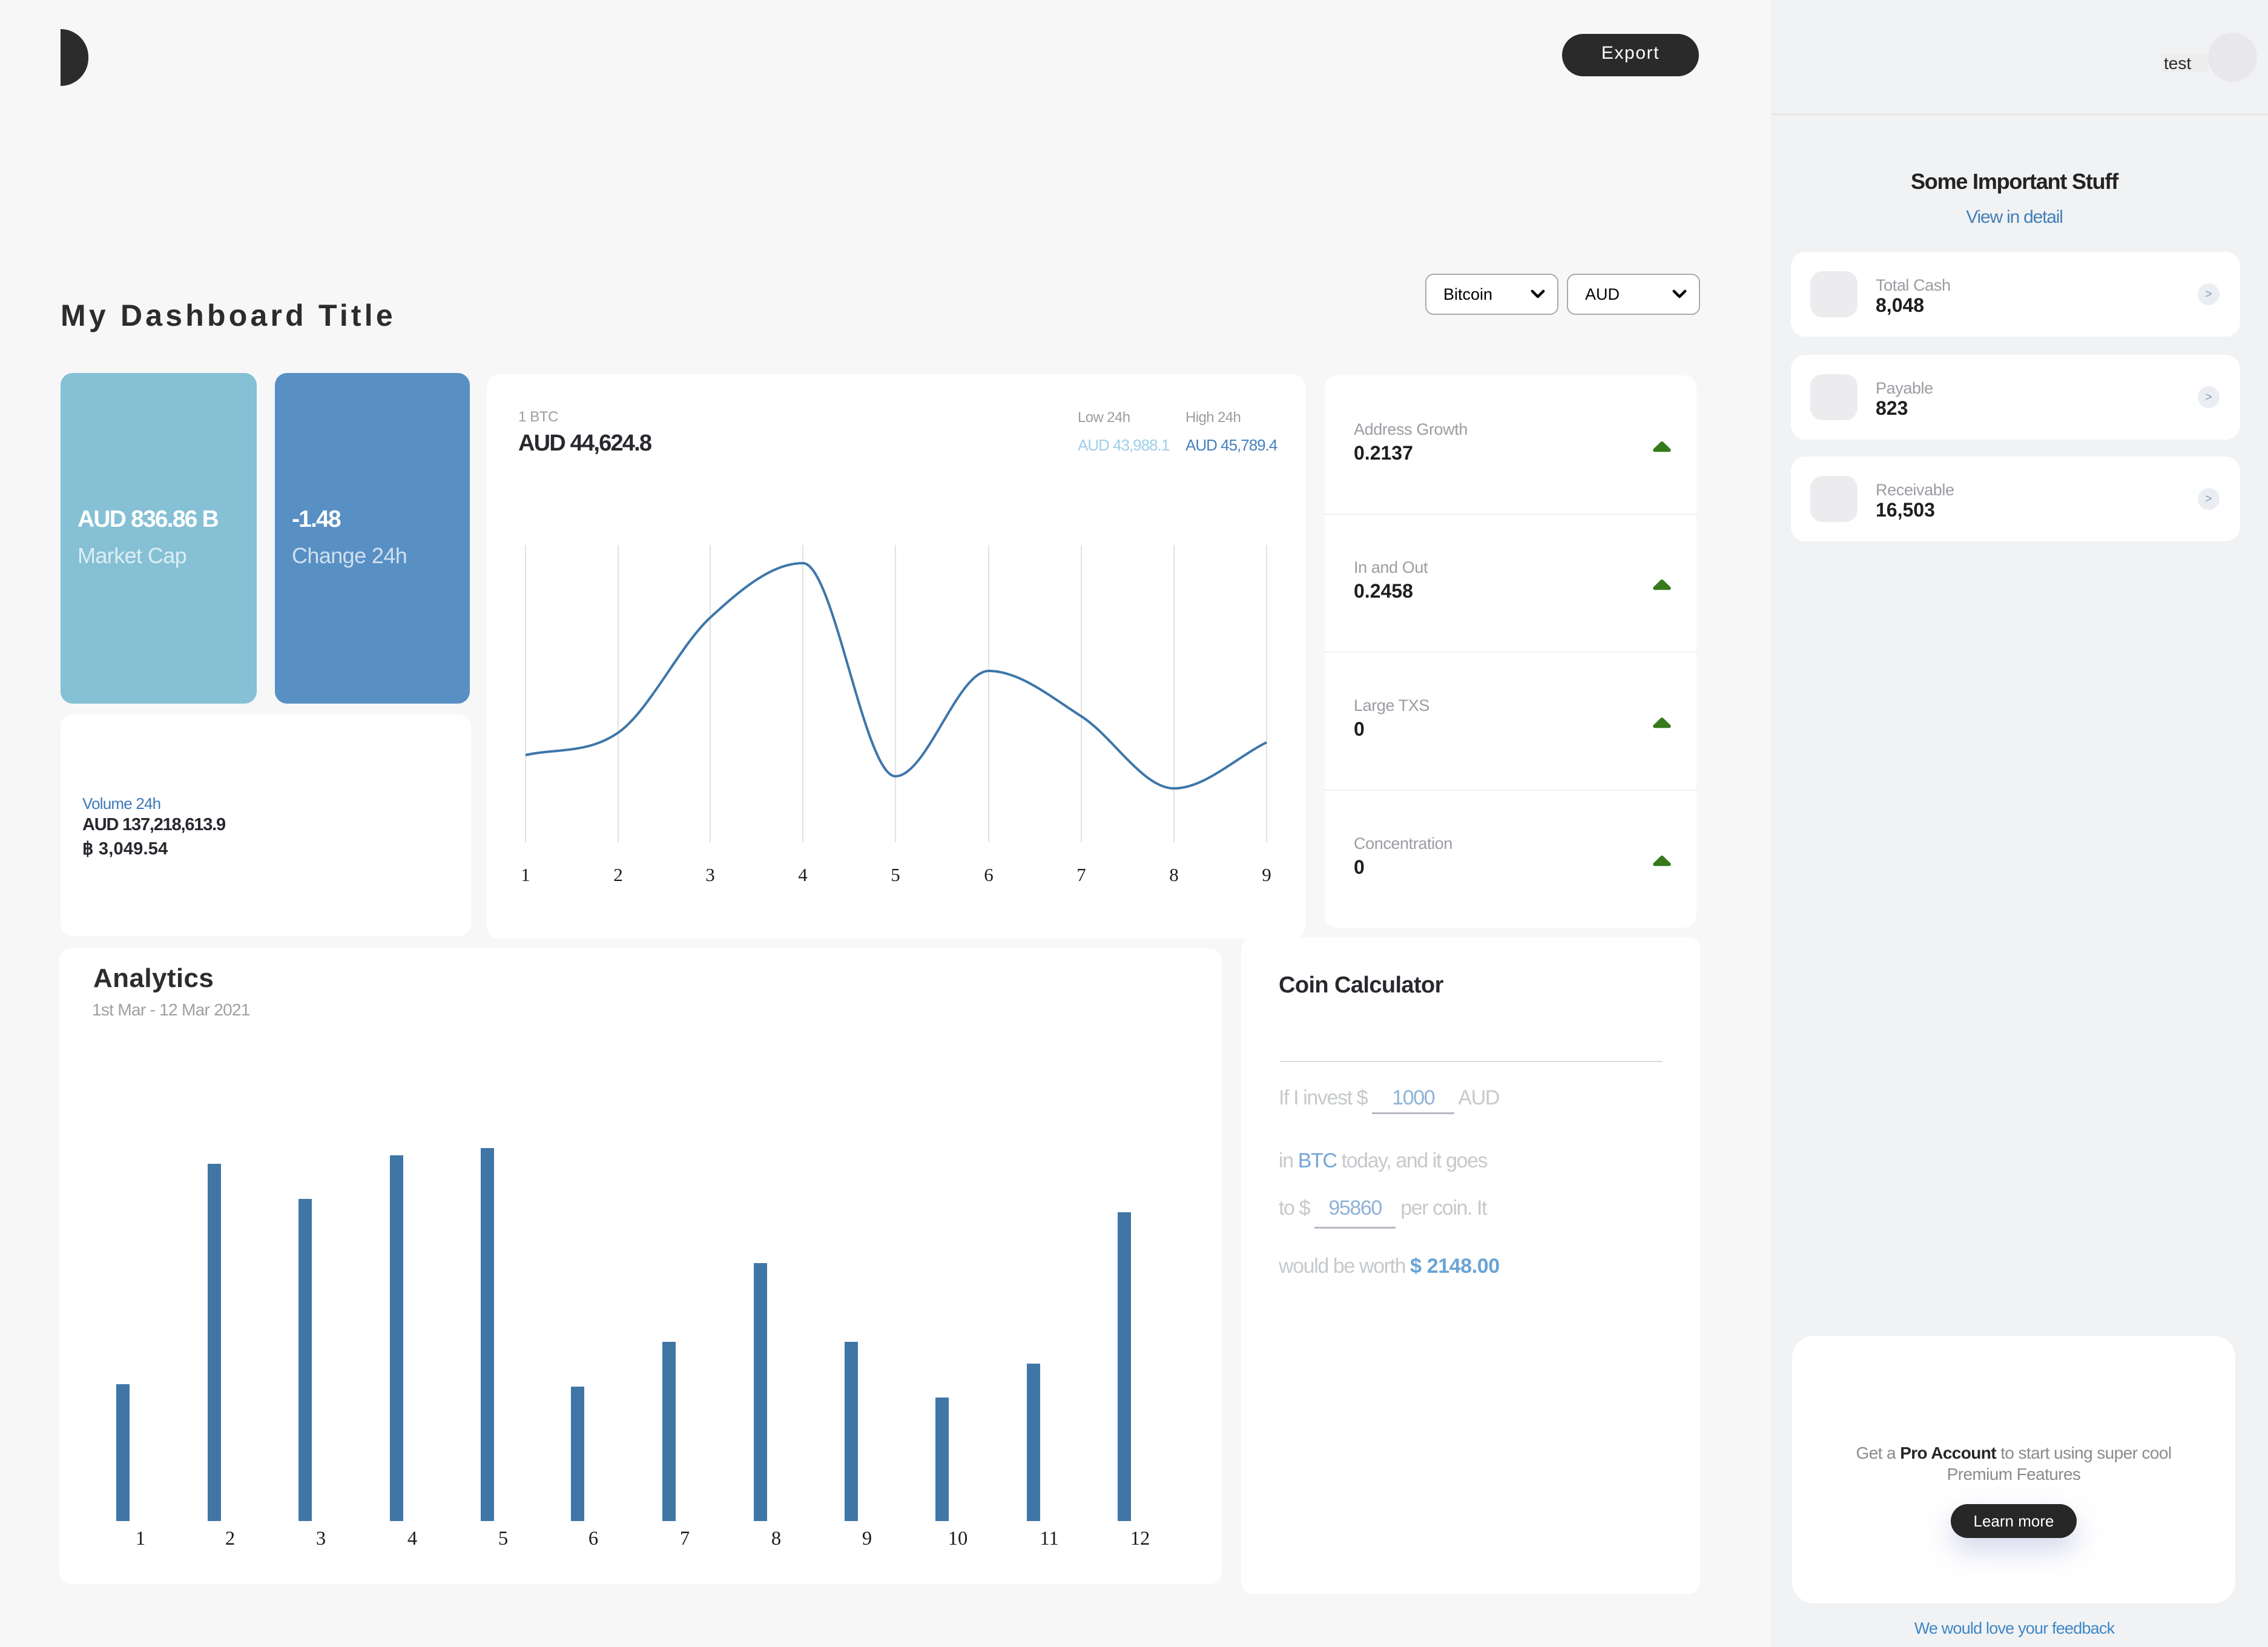 Image resolution: width=2268 pixels, height=1647 pixels. I want to click on svg-text: 10, so click(958, 1539).